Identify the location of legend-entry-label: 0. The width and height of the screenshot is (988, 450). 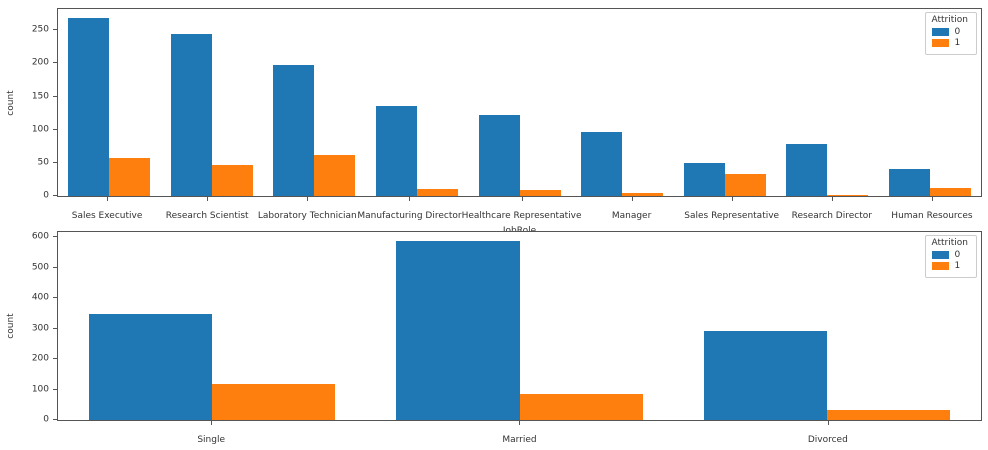
(957, 254).